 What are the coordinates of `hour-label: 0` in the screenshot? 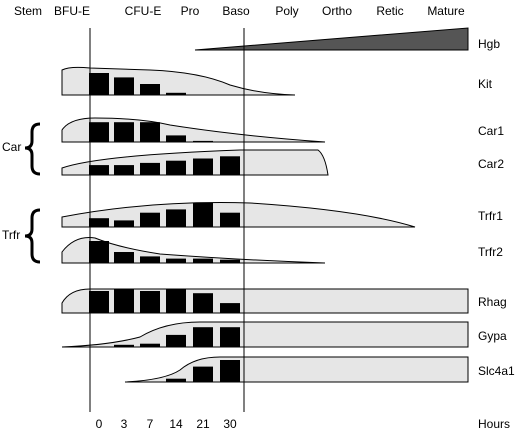 It's located at (99, 424).